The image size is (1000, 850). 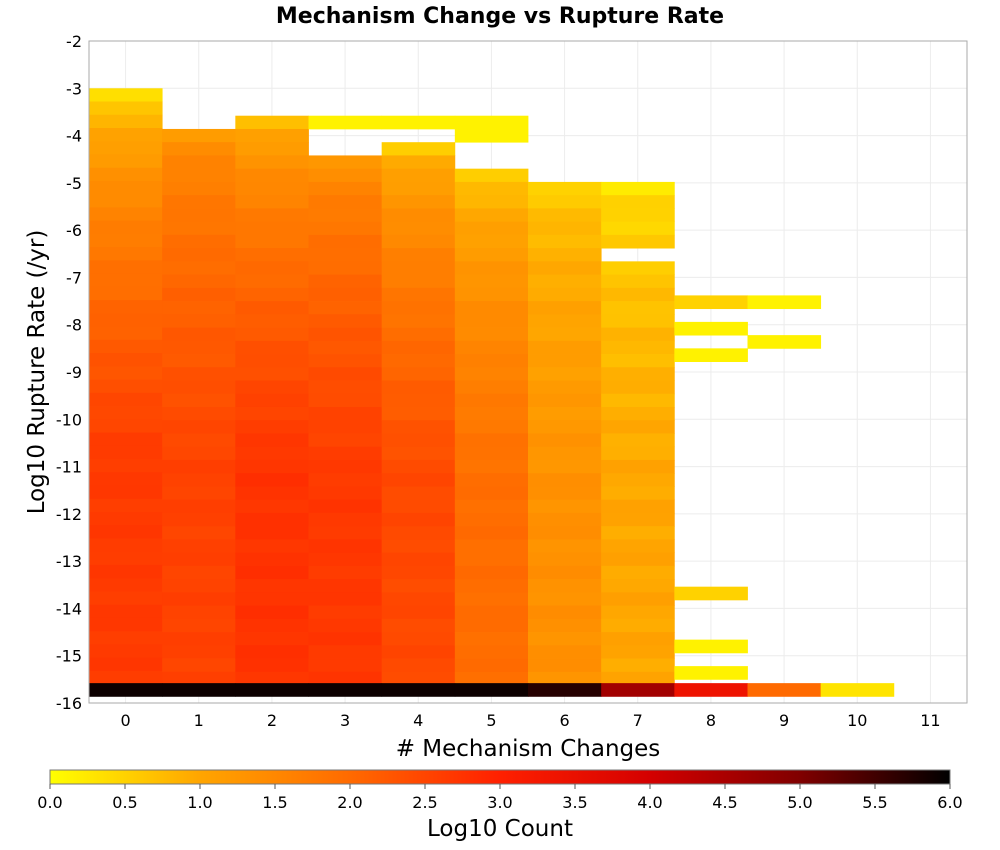 I want to click on y-tick-label: -13, so click(x=69, y=561).